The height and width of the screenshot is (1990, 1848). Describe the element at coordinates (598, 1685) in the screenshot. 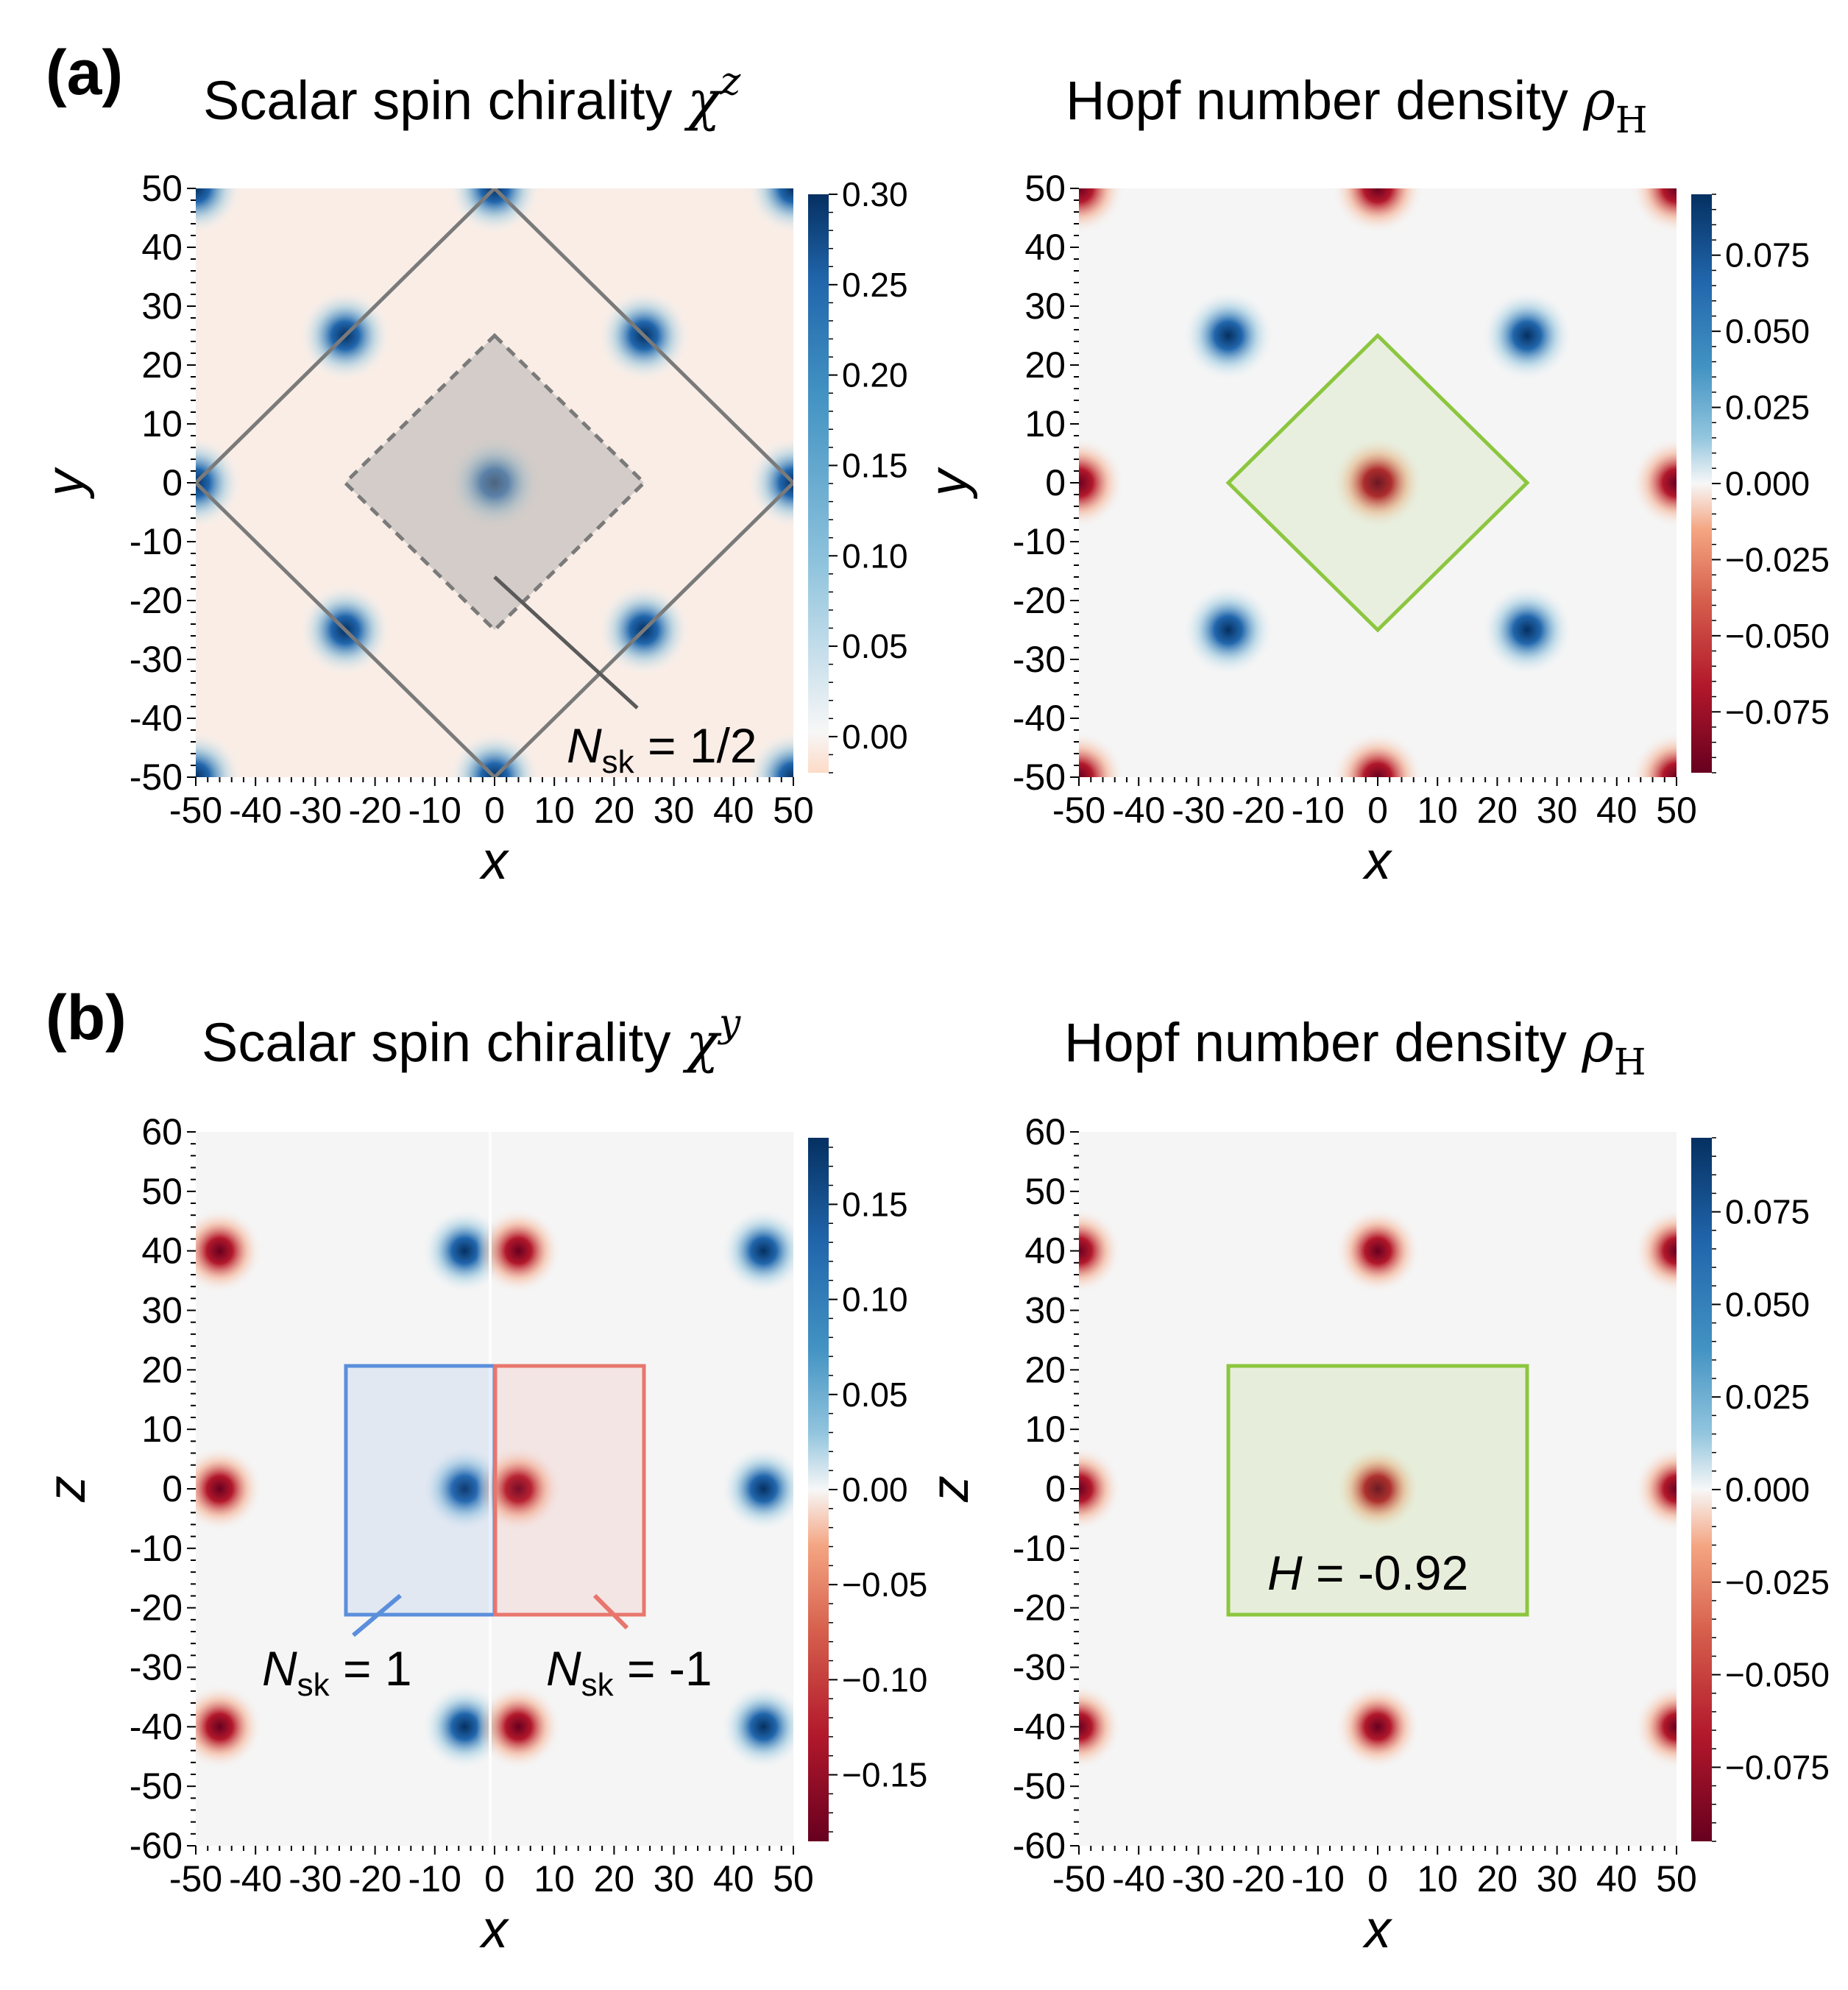

I see `annotation-b-red-sub: sk` at that location.